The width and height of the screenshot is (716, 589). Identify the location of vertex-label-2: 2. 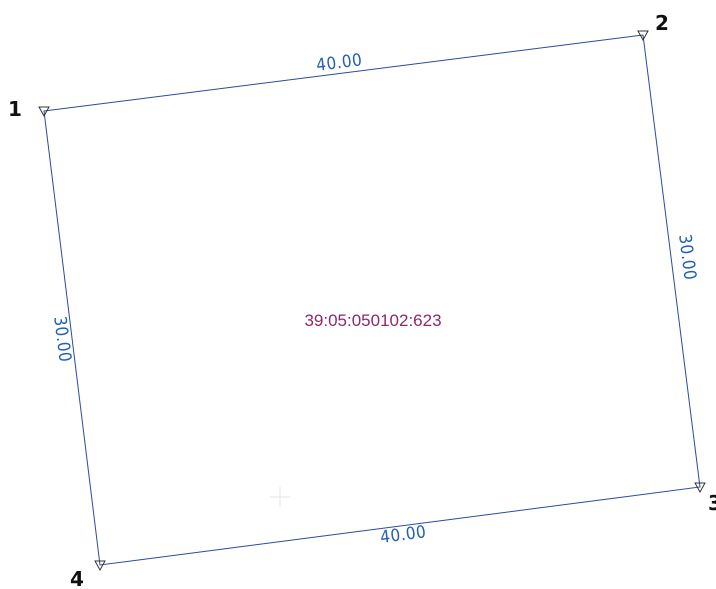
(662, 23).